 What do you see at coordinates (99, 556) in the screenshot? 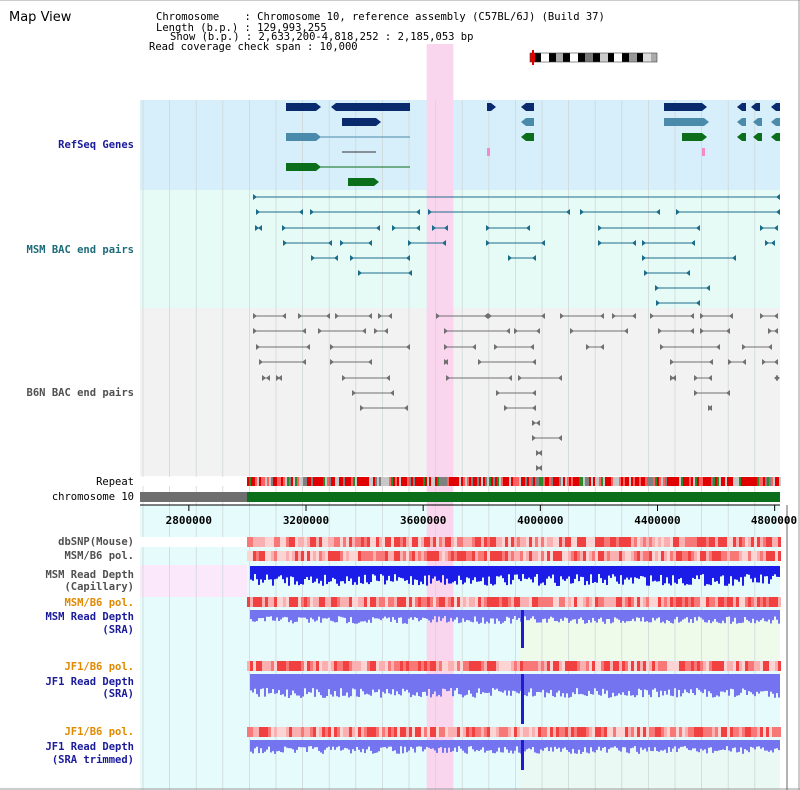
I see `msm-b6-pol-label: MSM/B6 pol.` at bounding box center [99, 556].